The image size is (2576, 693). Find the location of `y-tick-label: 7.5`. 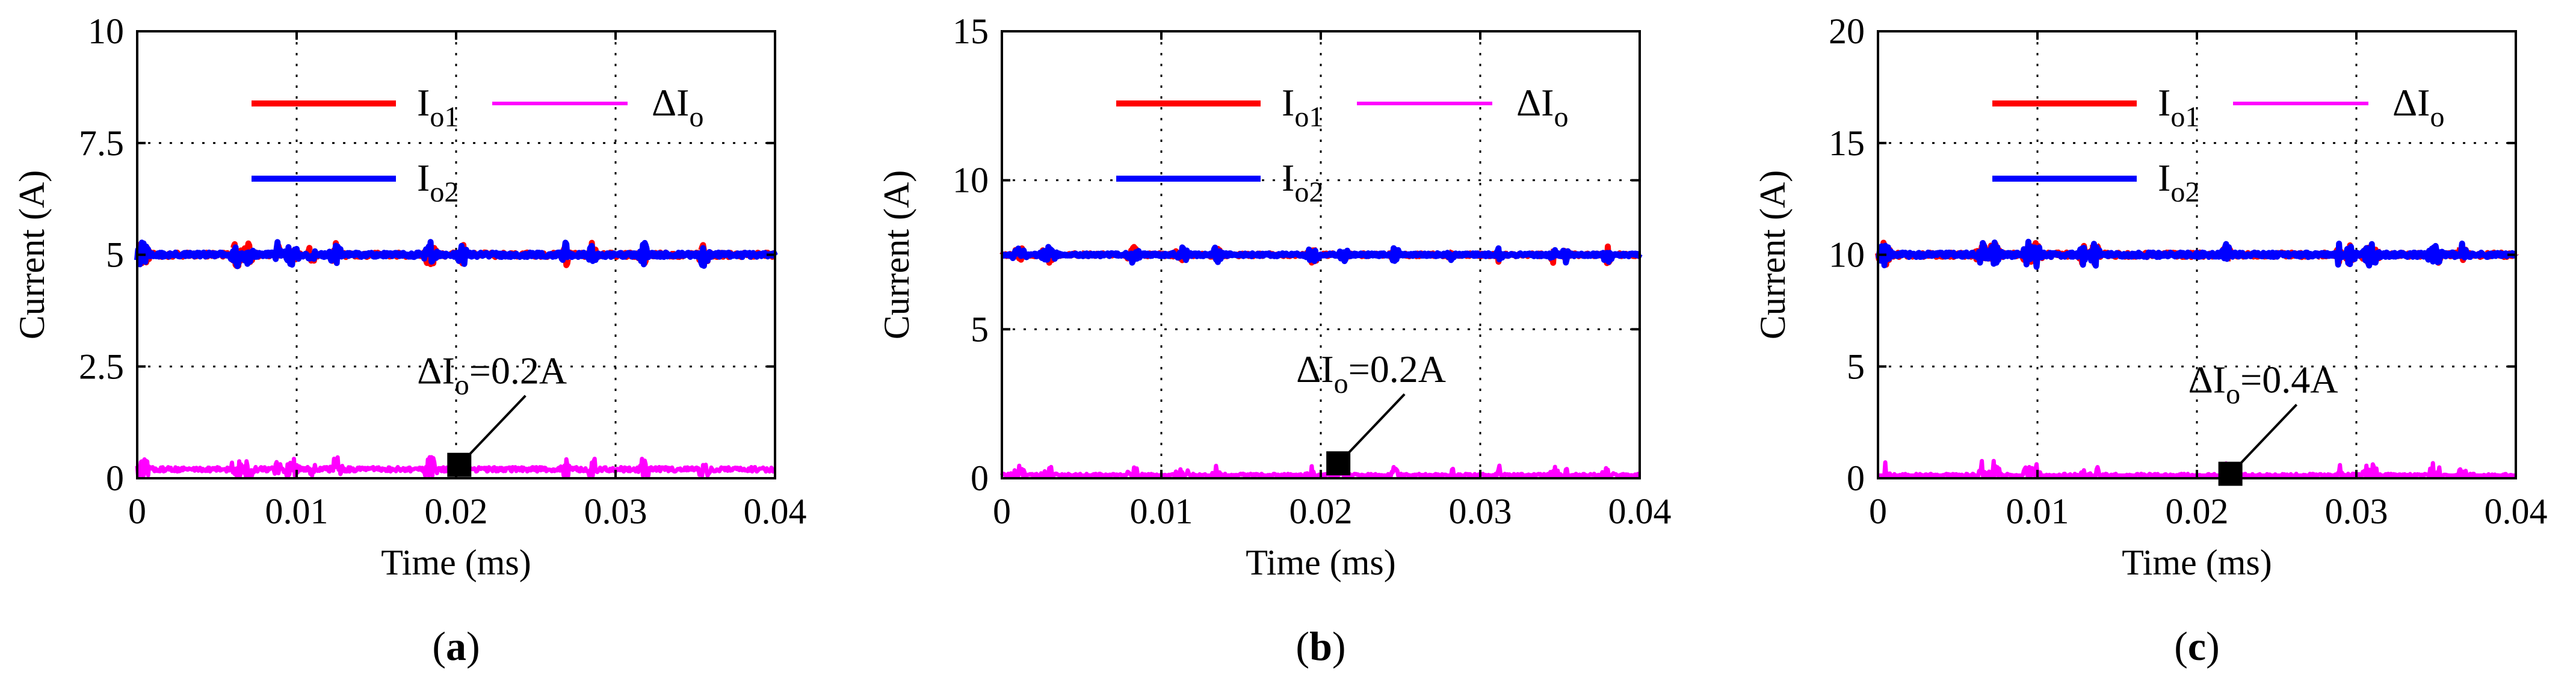

y-tick-label: 7.5 is located at coordinates (101, 143).